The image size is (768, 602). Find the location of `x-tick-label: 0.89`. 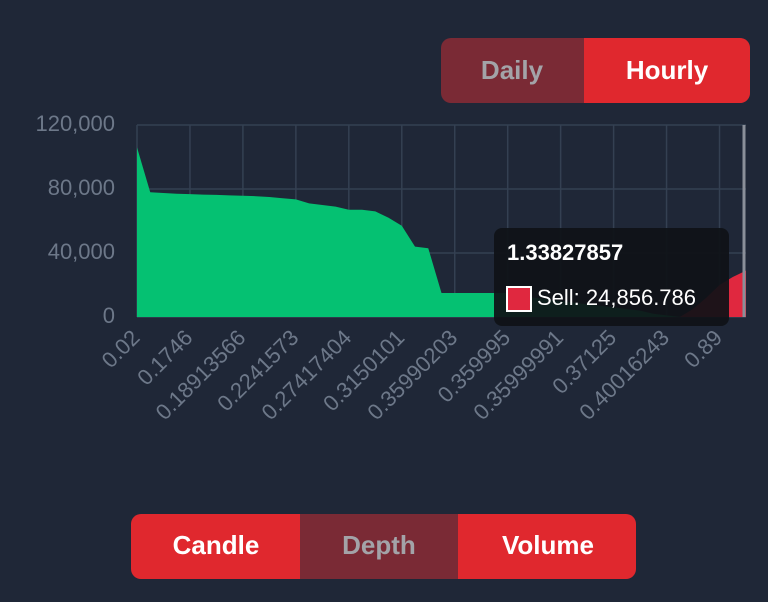

x-tick-label: 0.89 is located at coordinates (703, 349).